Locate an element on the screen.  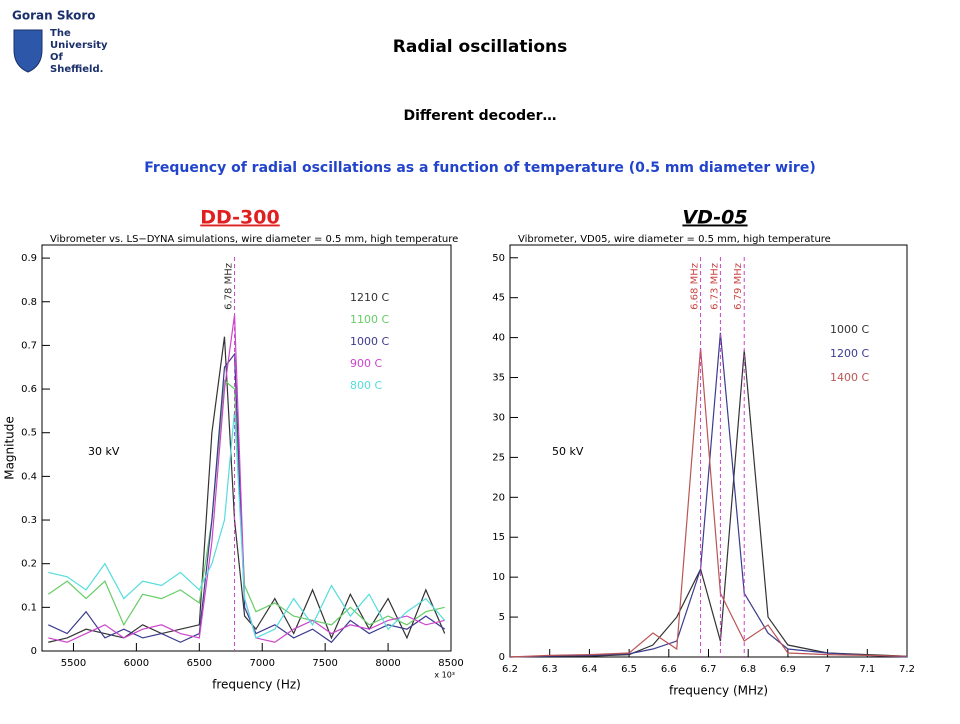
y-tick-label: 0.1 is located at coordinates (29, 607).